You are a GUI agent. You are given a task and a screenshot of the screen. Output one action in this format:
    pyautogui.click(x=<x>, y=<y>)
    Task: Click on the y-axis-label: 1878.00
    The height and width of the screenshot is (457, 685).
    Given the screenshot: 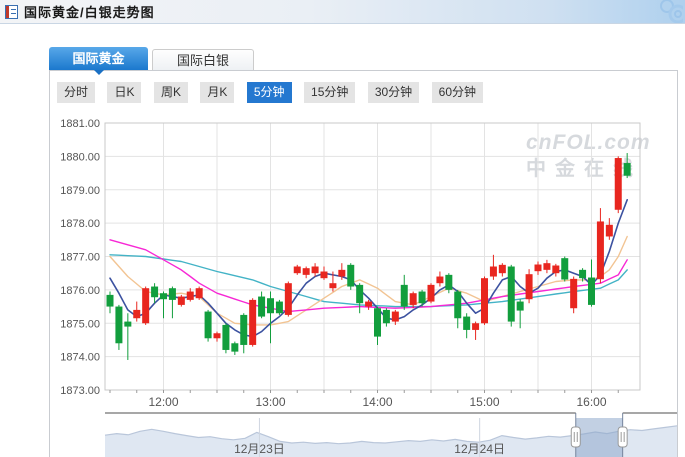 What is the action you would take?
    pyautogui.click(x=80, y=224)
    